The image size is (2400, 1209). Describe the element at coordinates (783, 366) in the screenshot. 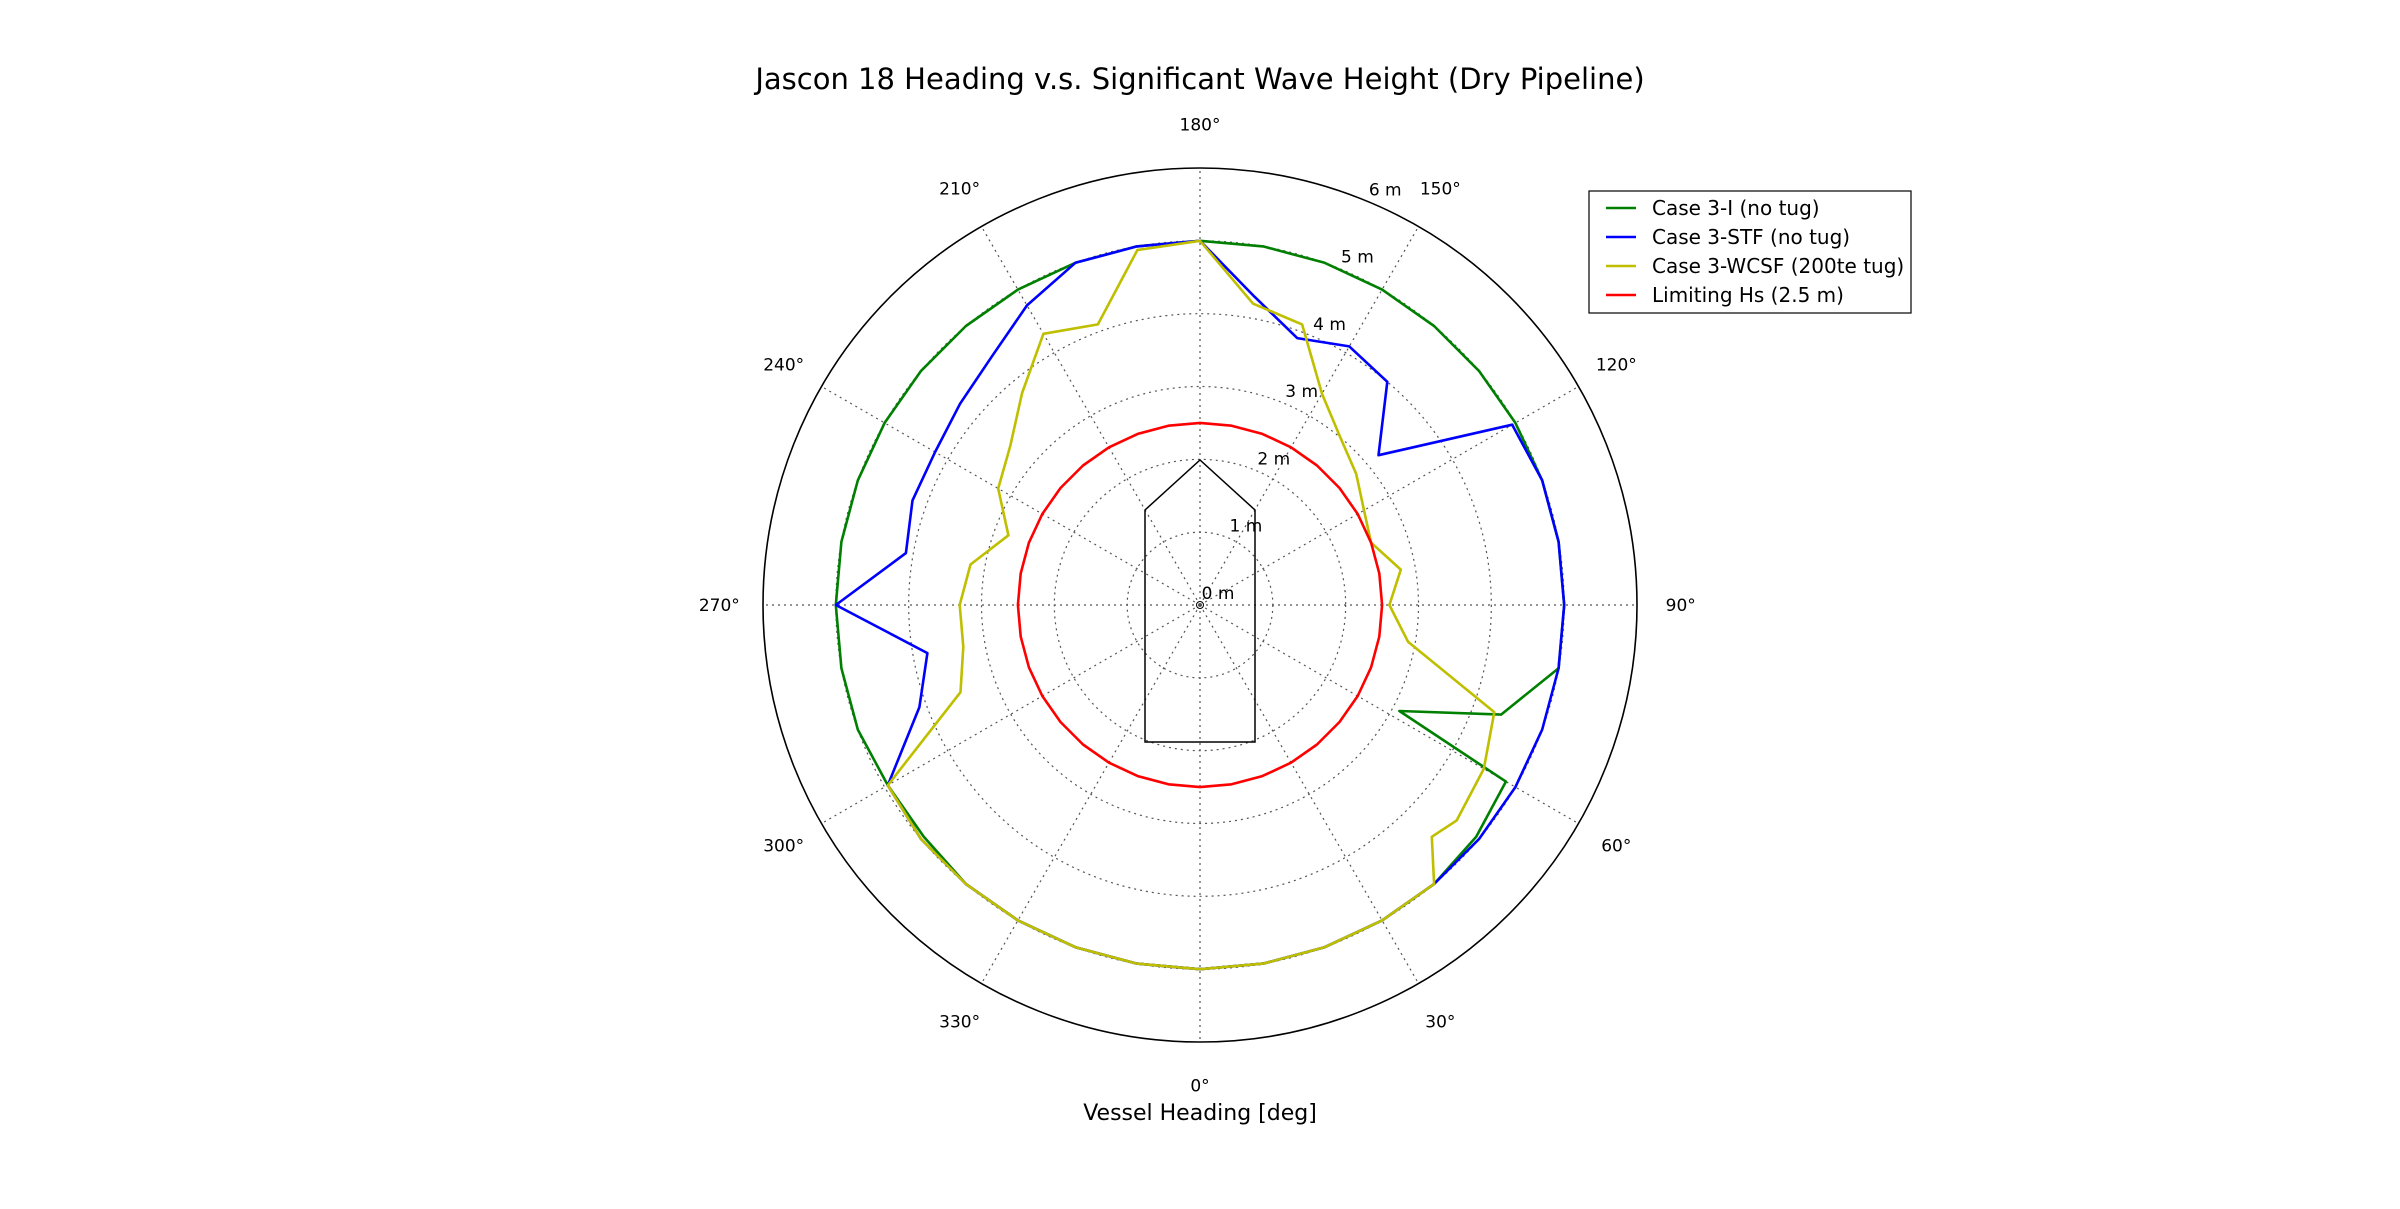

I see `angle-tick-label-8: 240°` at that location.